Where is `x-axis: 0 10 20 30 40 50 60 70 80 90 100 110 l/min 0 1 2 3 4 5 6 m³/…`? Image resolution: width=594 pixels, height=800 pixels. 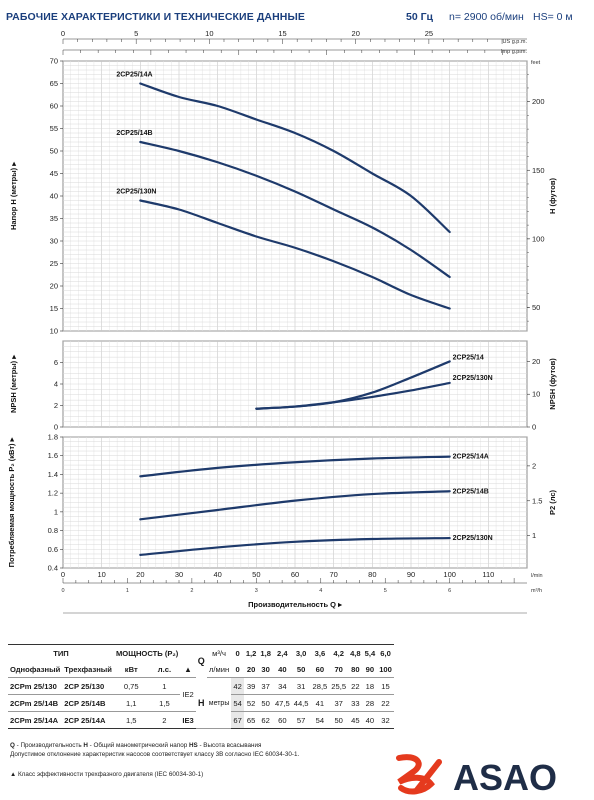
x-axis: 0 10 20 30 40 50 60 70 80 90 100 110 l/min 0 1 2 3 4 5 6 m³/… is located at coordinates (302, 592).